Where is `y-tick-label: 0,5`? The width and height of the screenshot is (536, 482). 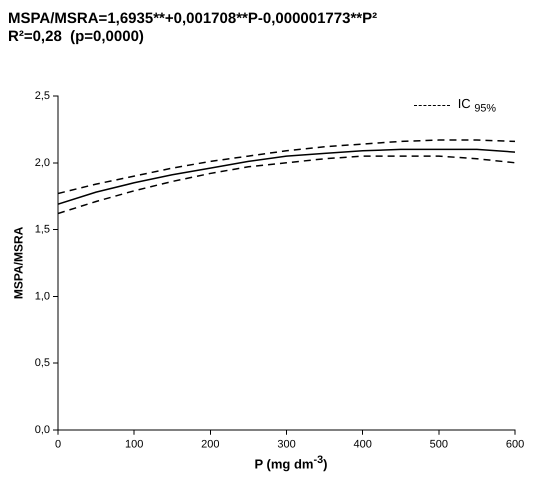
y-tick-label: 0,5 is located at coordinates (42, 363).